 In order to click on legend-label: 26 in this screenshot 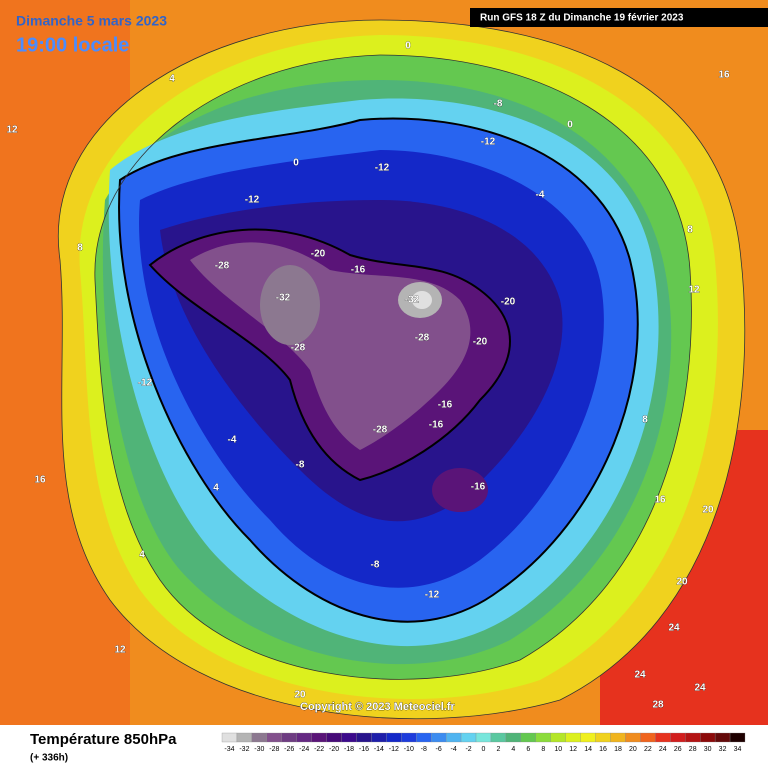, I will do `click(678, 749)`.